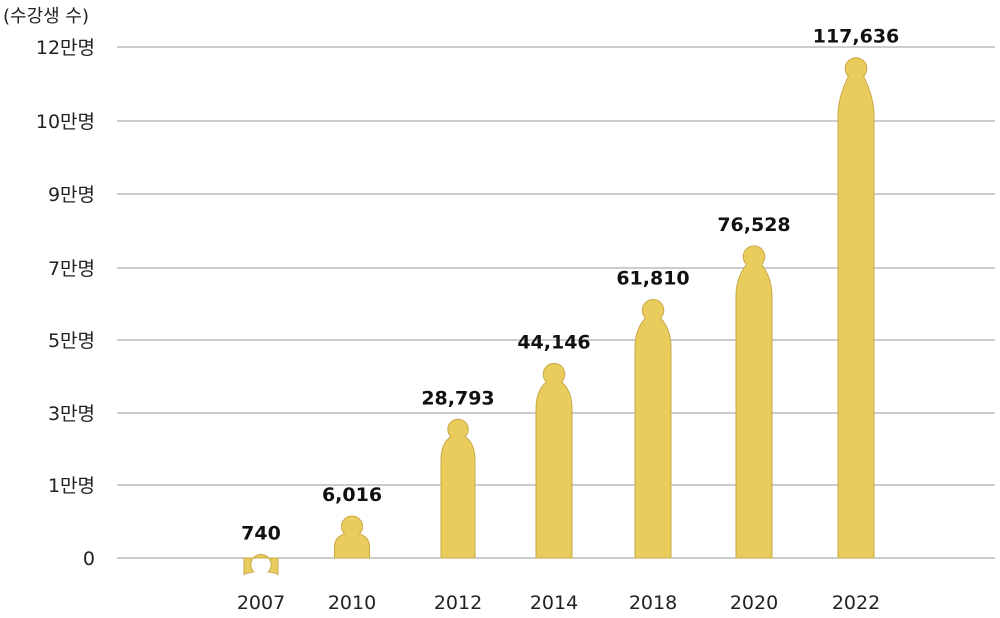 This screenshot has height=618, width=1000. I want to click on data-label: 61,810, so click(652, 278).